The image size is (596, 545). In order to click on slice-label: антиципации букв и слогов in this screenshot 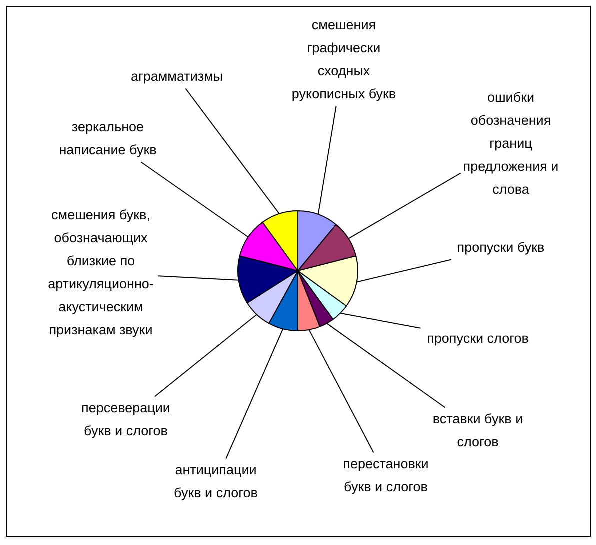, I will do `click(216, 481)`.